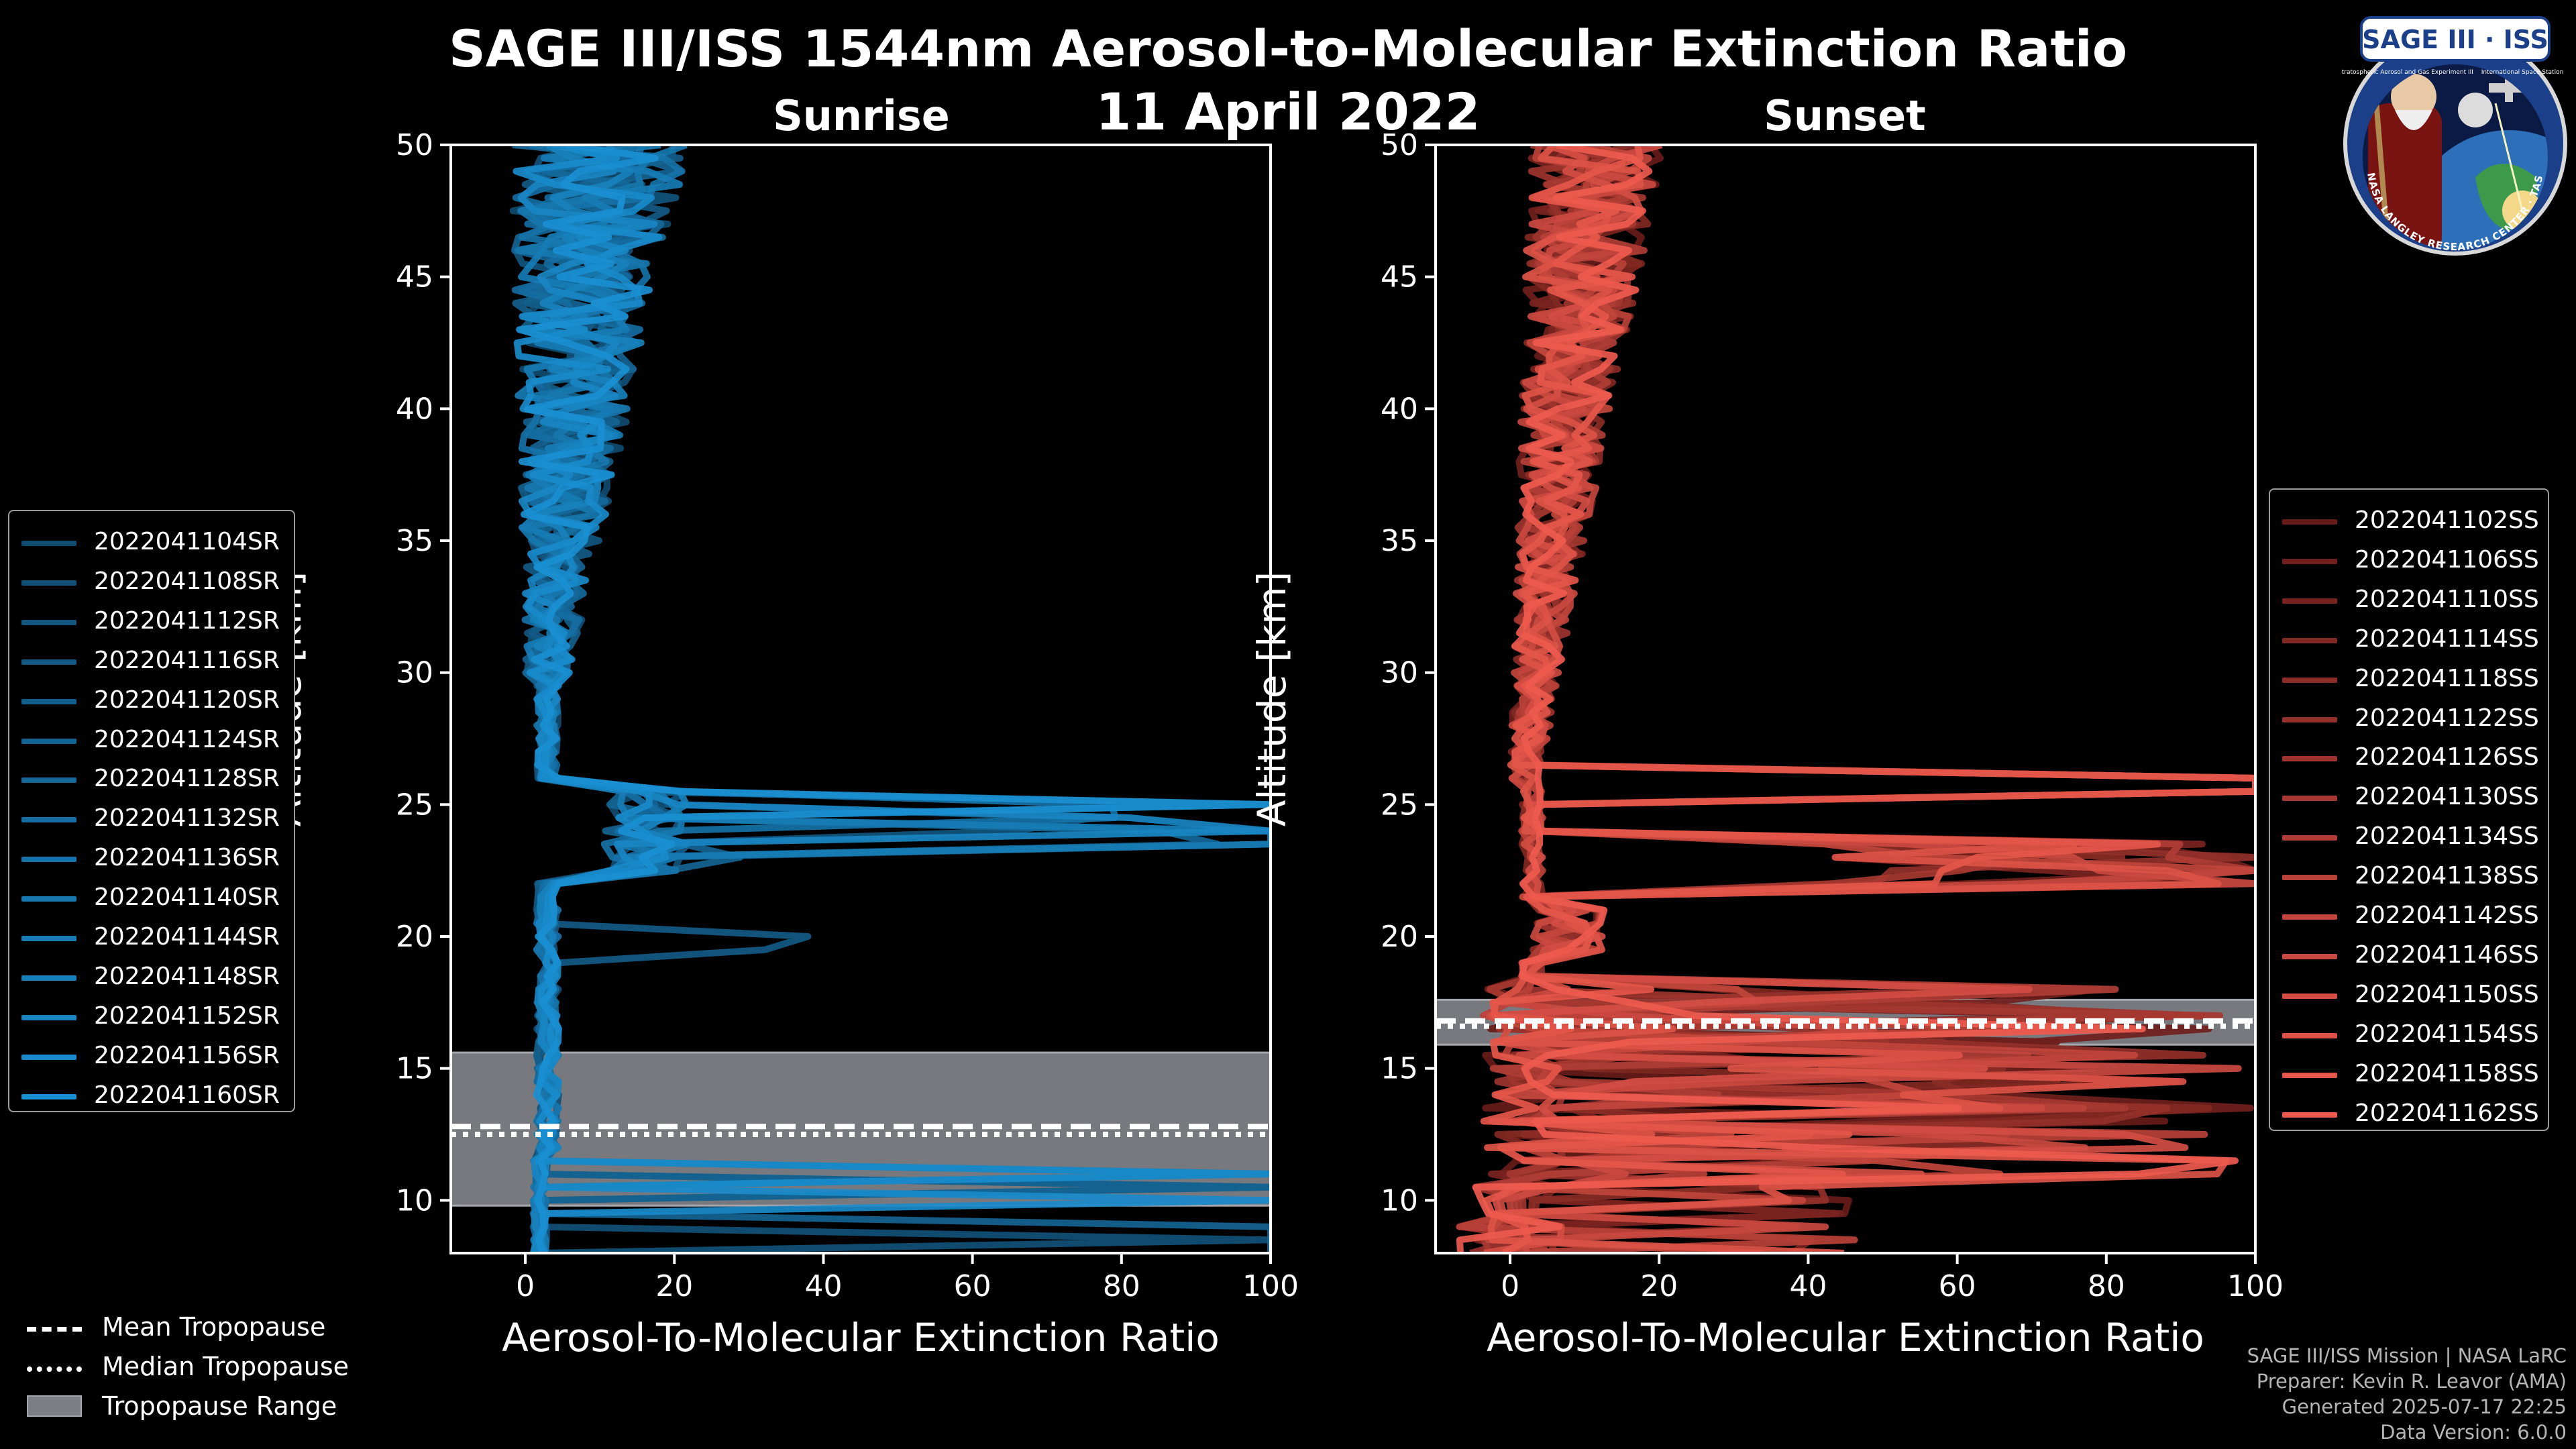 The height and width of the screenshot is (1449, 2576). I want to click on legend-label-2022041156SR: 2022041156SR, so click(187, 1055).